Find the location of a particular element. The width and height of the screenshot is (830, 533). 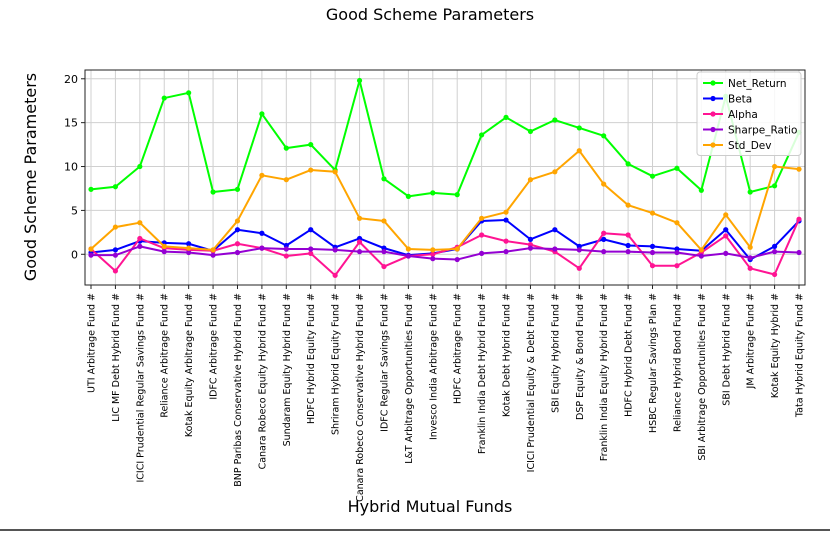

legend-entry: Sharpe_Ratio is located at coordinates (750, 131).